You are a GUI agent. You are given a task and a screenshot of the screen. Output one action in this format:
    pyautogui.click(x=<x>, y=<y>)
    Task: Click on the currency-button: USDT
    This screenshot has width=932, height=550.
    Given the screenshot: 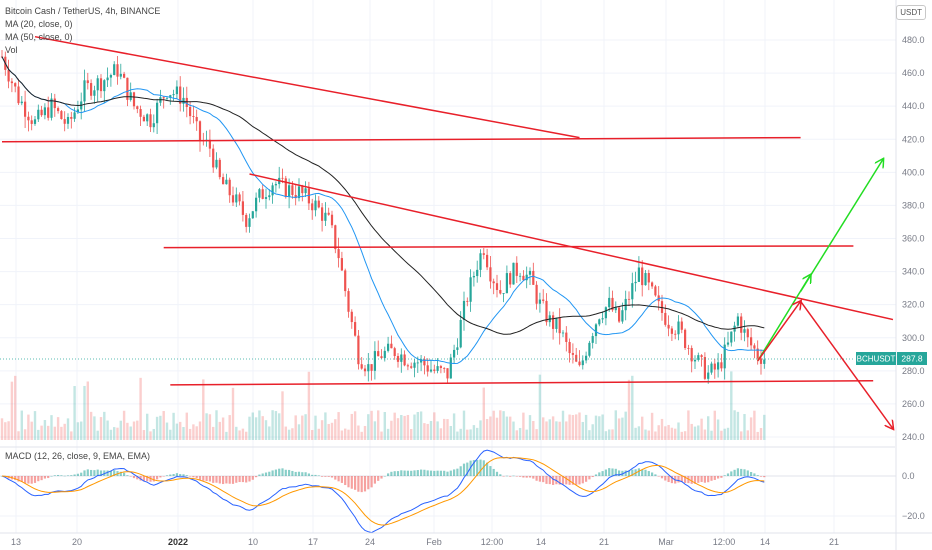 What is the action you would take?
    pyautogui.click(x=911, y=12)
    